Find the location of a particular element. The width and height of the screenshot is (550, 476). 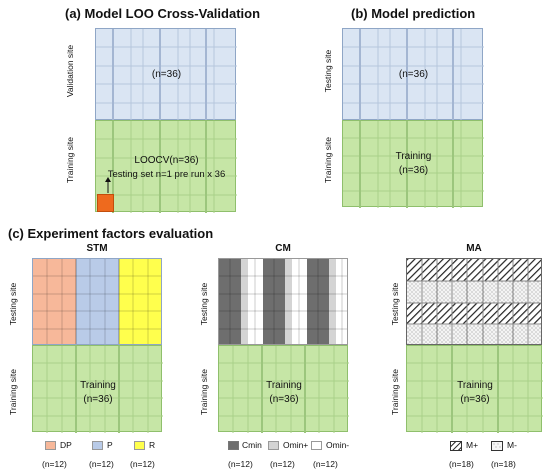

panel-c-title: (c) Experiment factors evaluation is located at coordinates (111, 233).